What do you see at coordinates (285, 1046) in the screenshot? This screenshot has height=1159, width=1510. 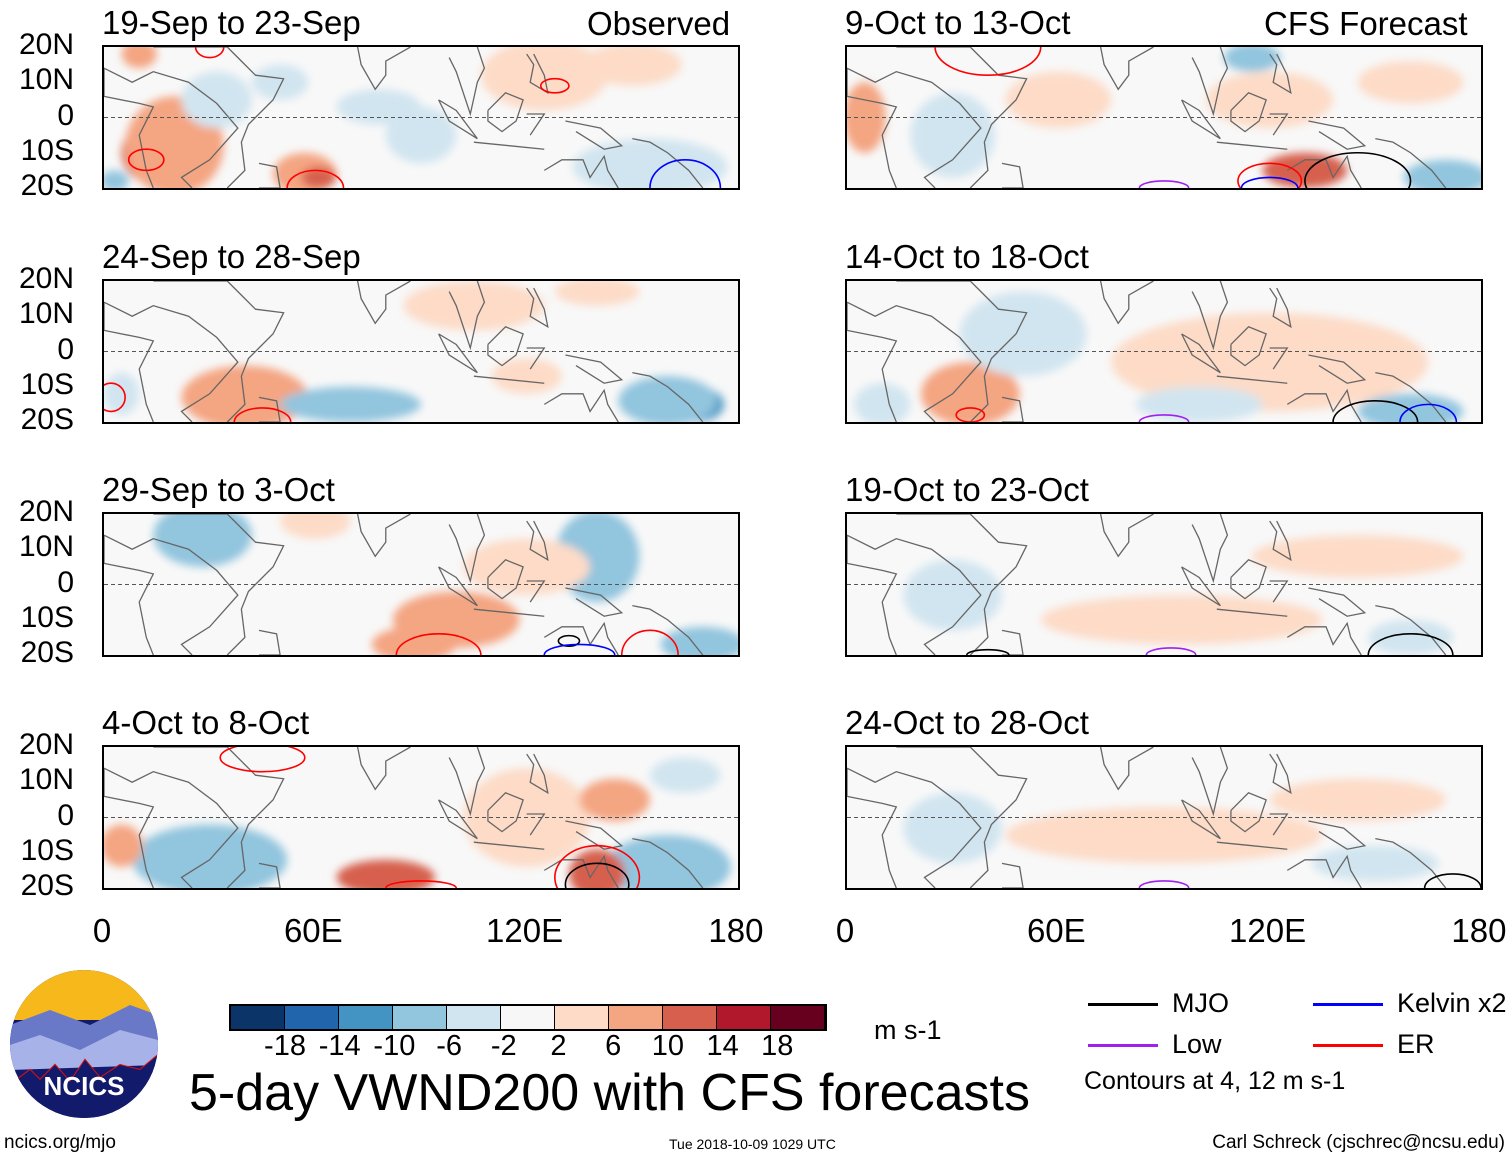 I see `colorbar-label: -18` at bounding box center [285, 1046].